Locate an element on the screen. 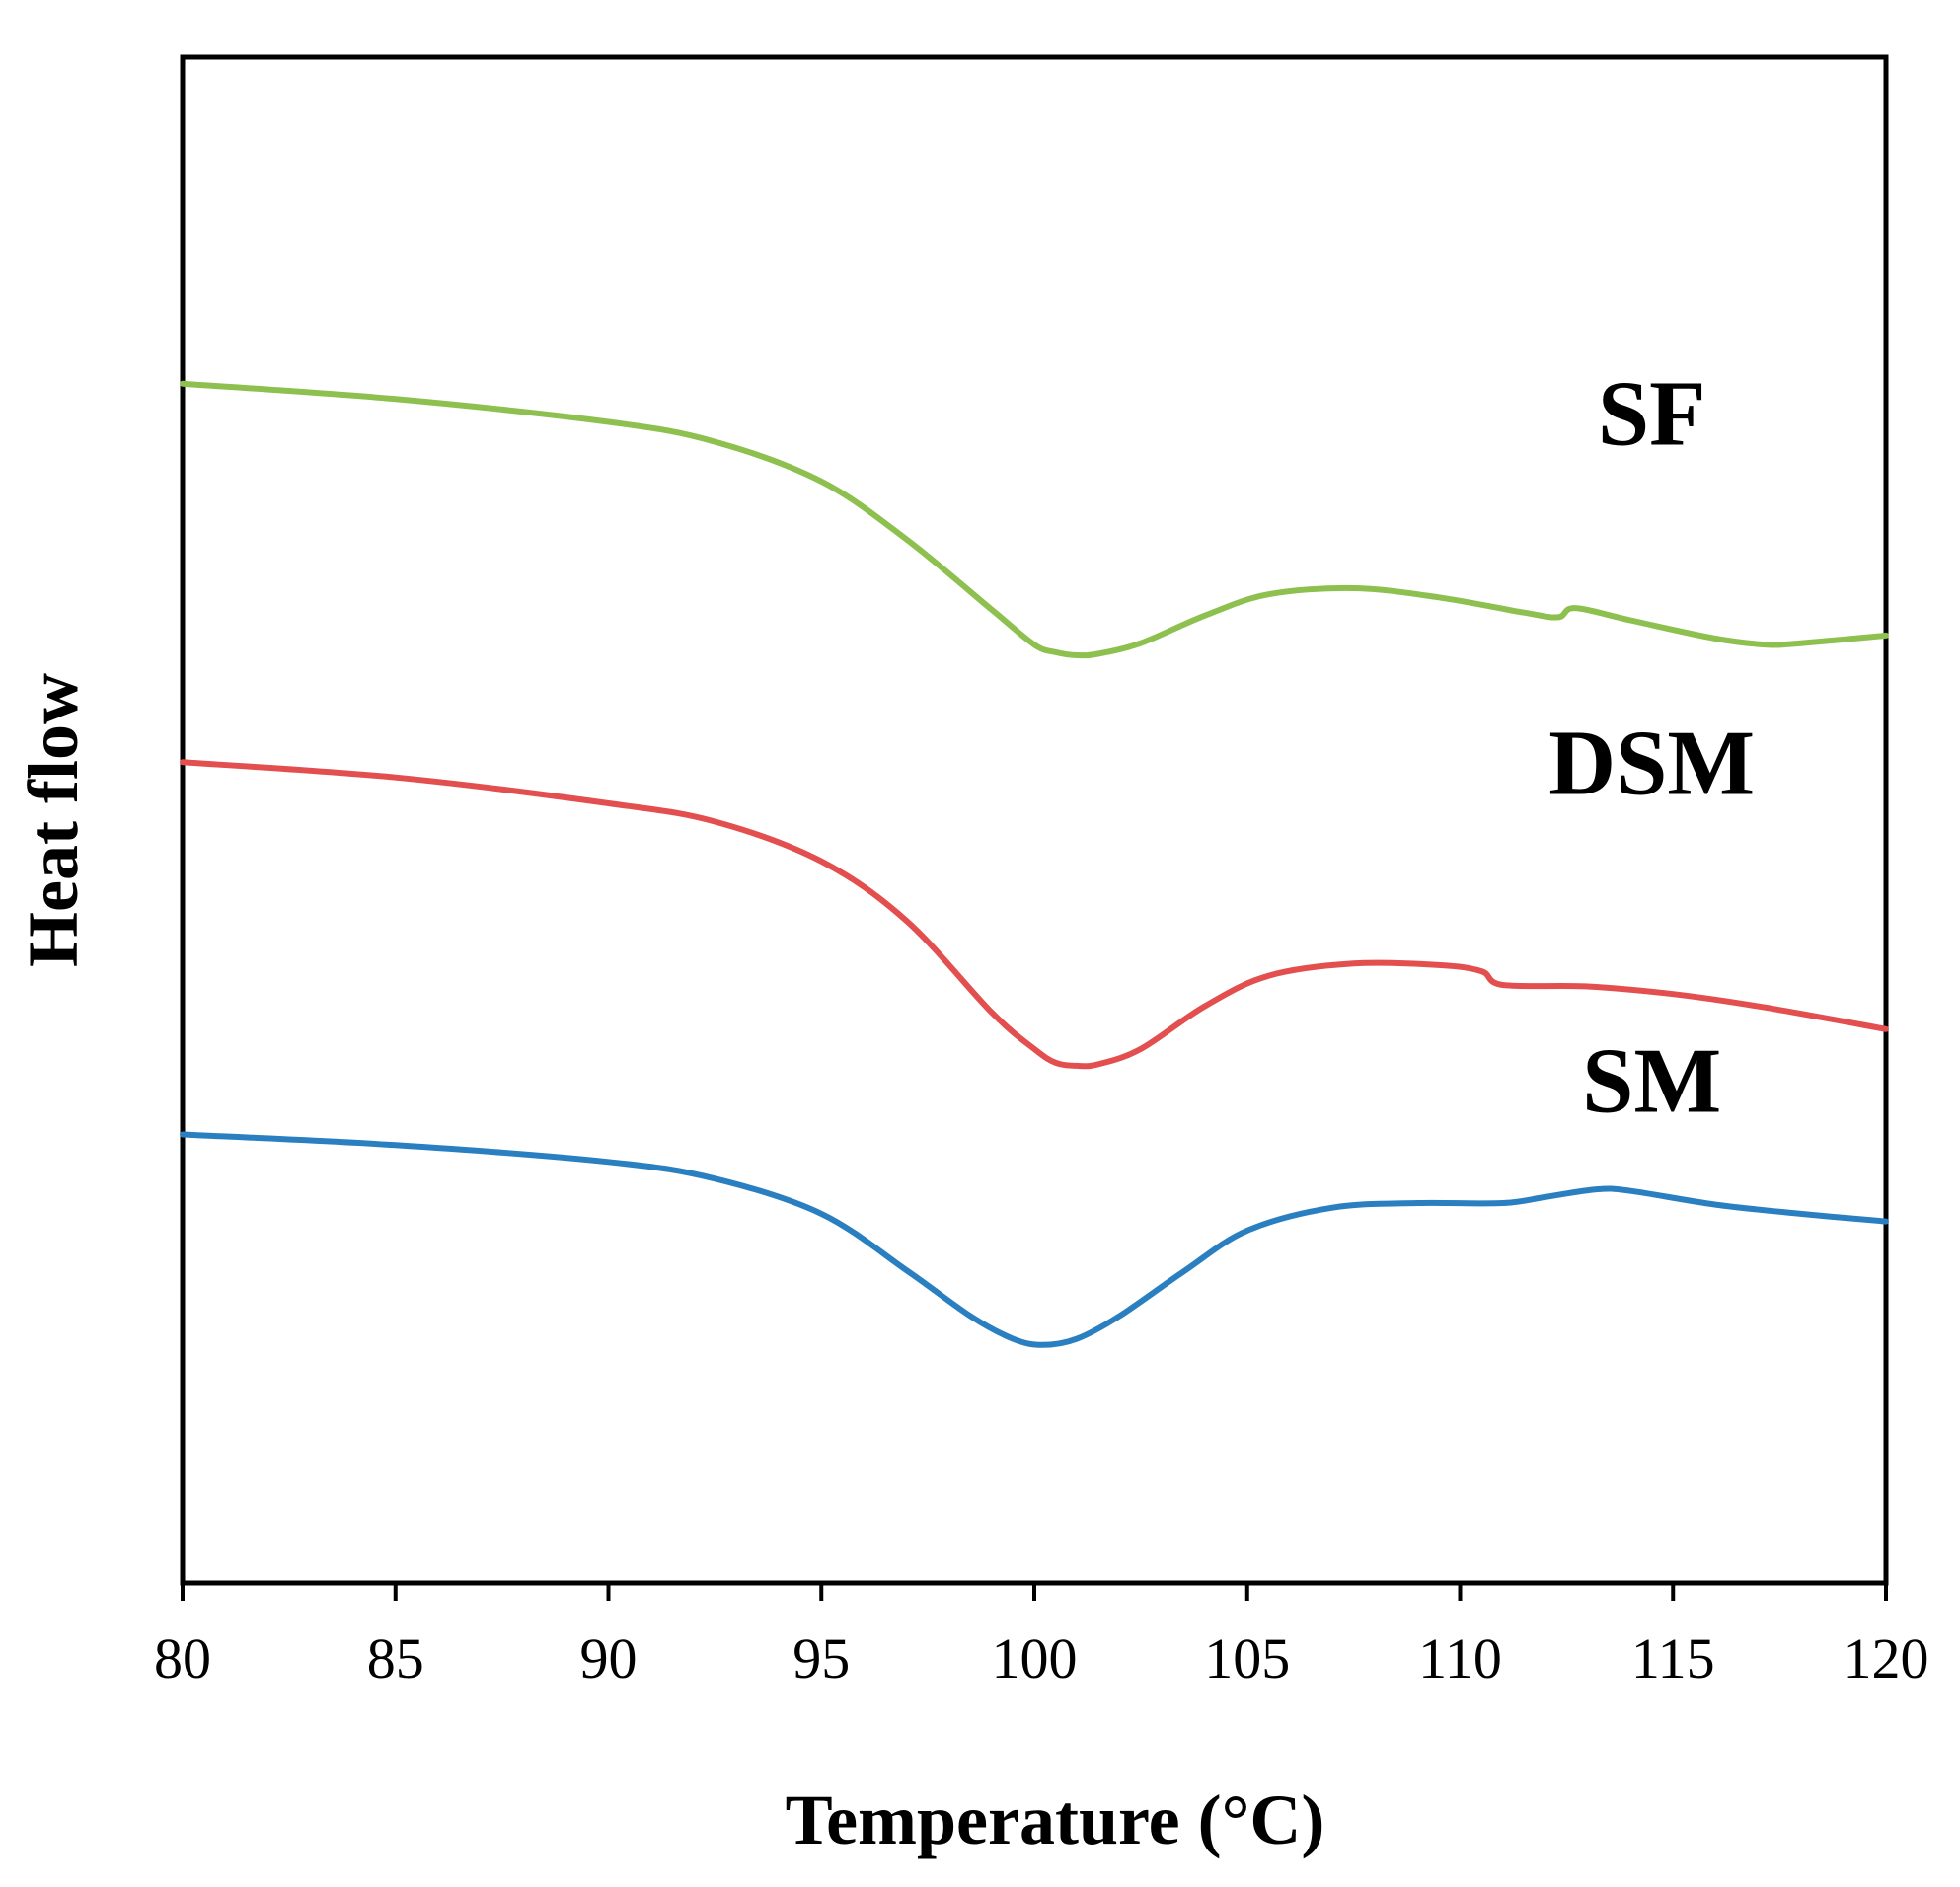 The width and height of the screenshot is (1960, 1887). x-axis-tick-labels: 80 85 90 95 100 105 110 115 120 is located at coordinates (1041, 1658).